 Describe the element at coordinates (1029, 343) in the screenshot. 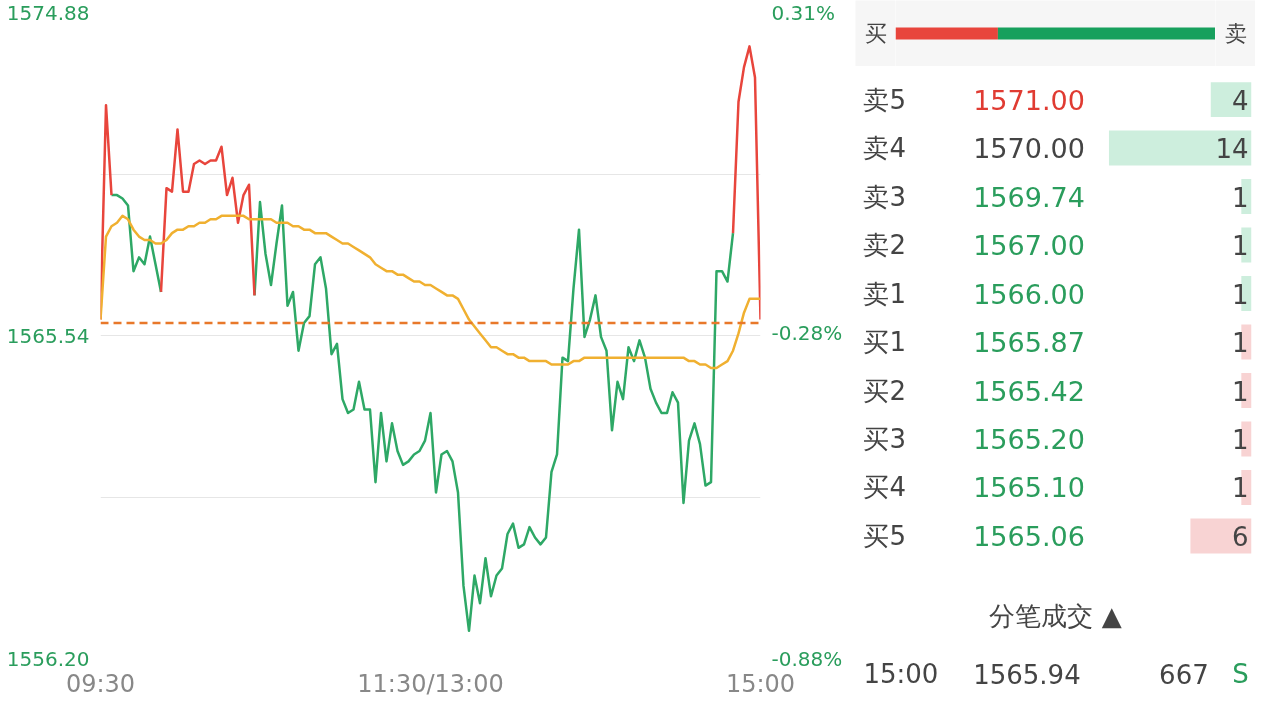

I see `text: 1565.87` at that location.